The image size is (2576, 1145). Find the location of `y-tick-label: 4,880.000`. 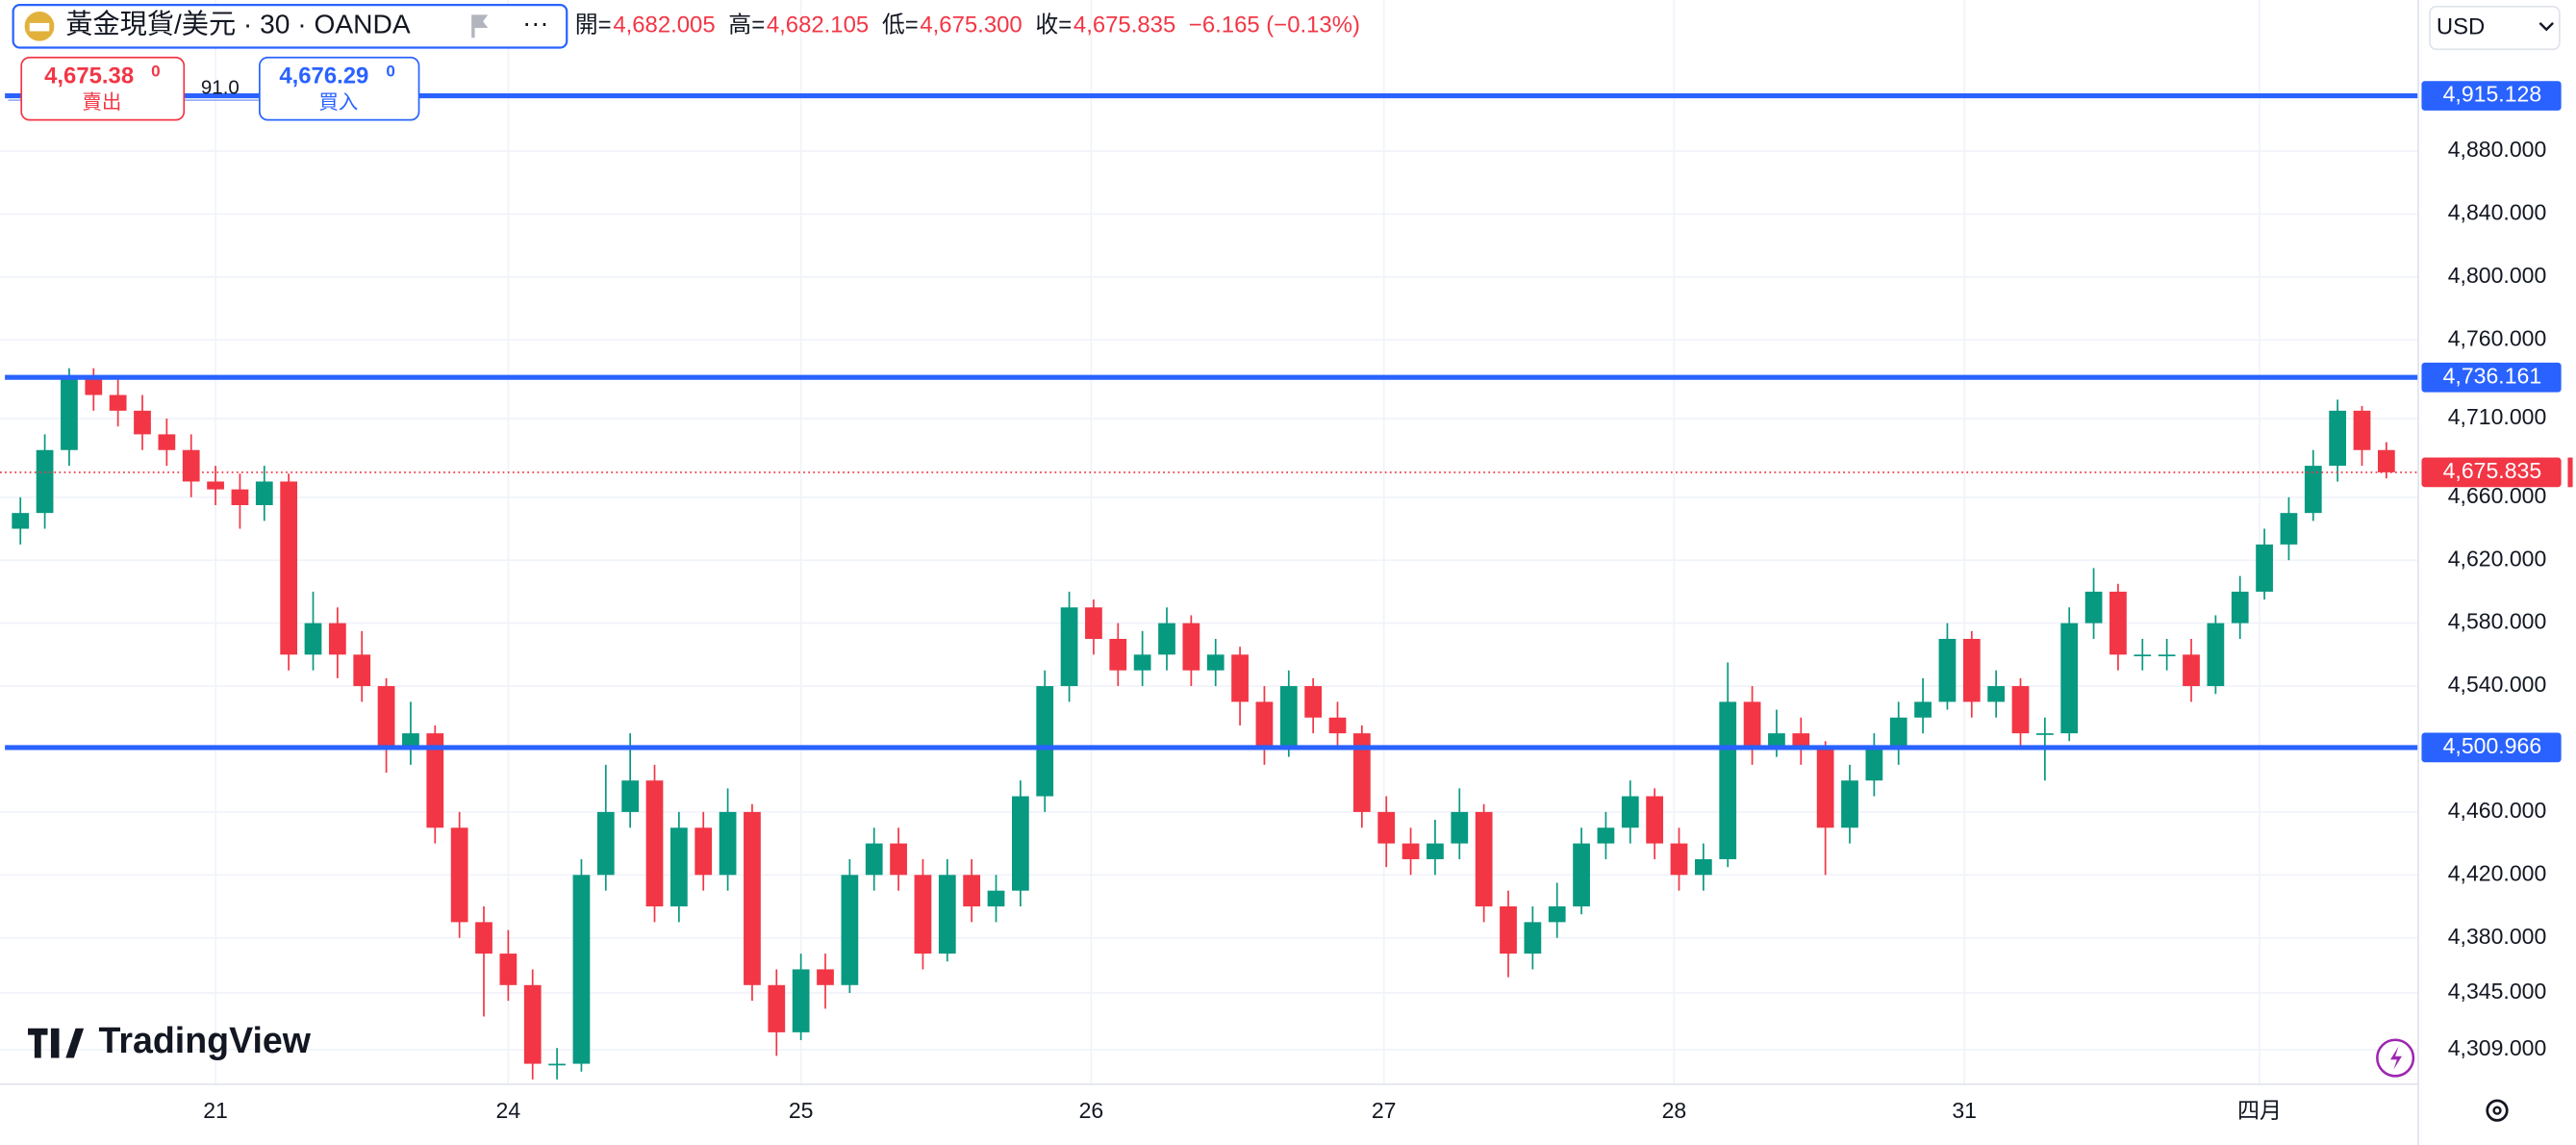

y-tick-label: 4,880.000 is located at coordinates (2497, 149).